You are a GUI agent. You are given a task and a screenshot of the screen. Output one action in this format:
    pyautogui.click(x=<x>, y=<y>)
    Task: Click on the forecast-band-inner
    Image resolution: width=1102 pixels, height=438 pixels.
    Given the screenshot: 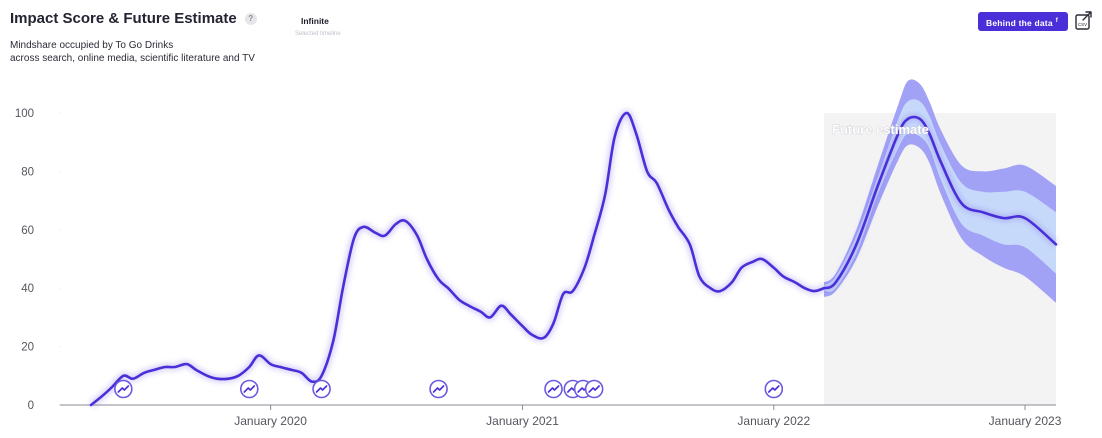 What is the action you would take?
    pyautogui.click(x=940, y=195)
    